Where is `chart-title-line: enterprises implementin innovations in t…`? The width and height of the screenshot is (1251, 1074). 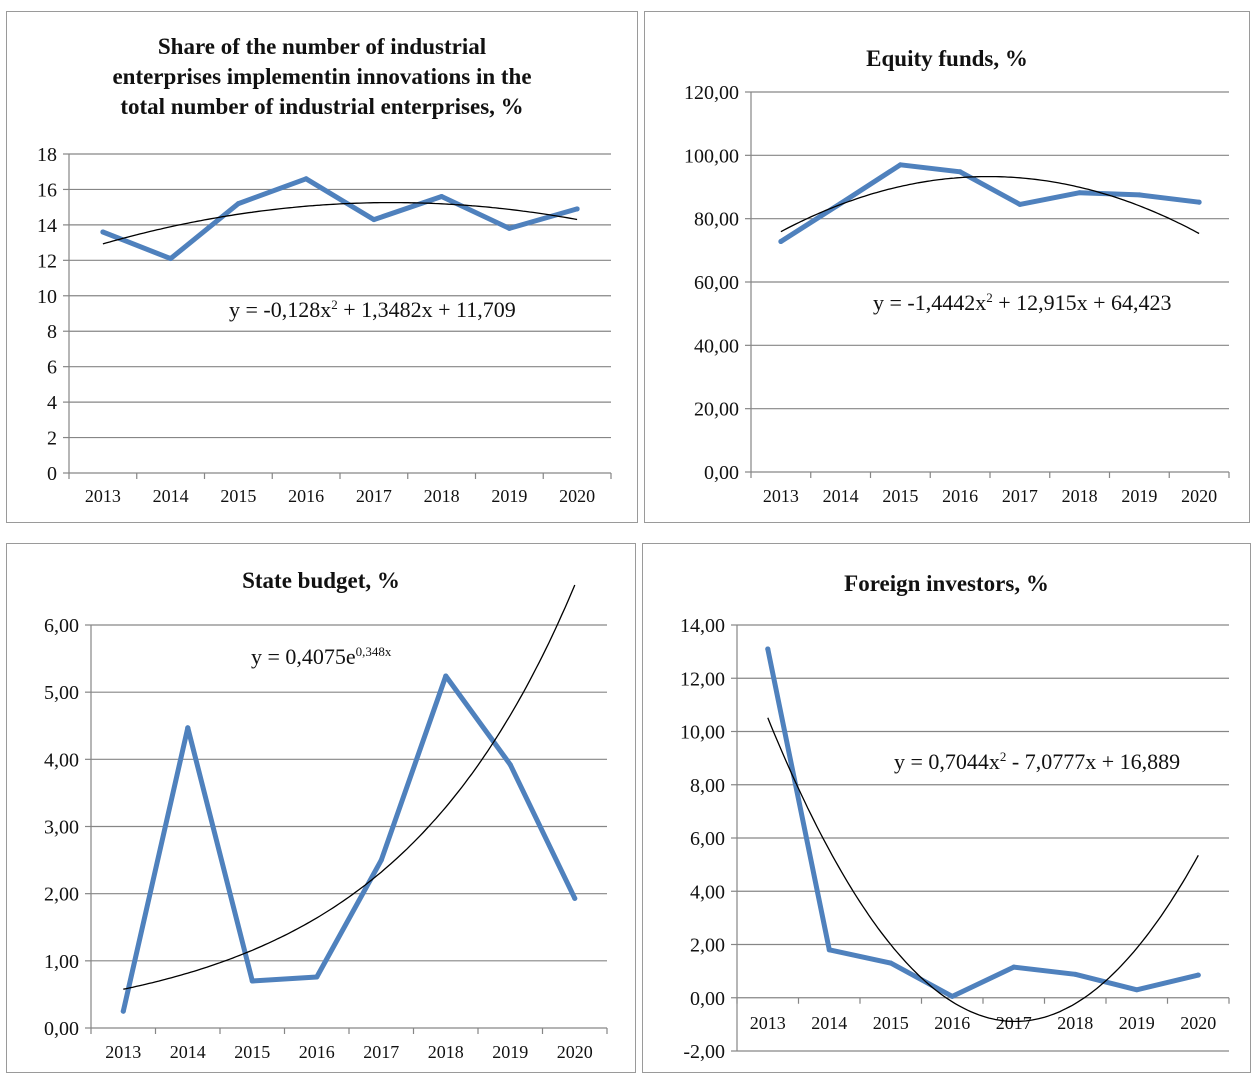
chart-title-line: enterprises implementin innovations in t… is located at coordinates (322, 76).